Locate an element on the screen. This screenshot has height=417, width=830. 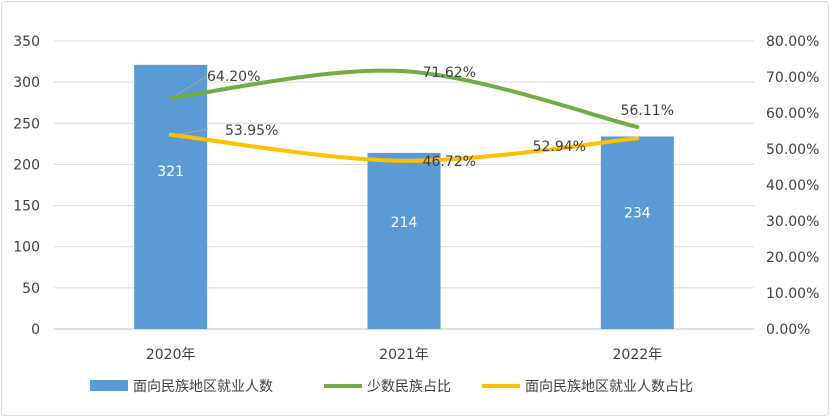
bar-value-label: 234 is located at coordinates (637, 213).